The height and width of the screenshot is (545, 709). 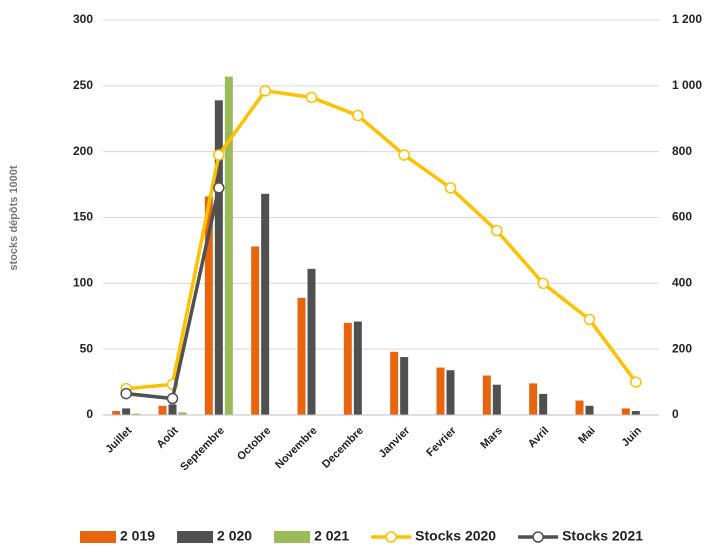 What do you see at coordinates (491, 438) in the screenshot?
I see `x-tick-label: Mars` at bounding box center [491, 438].